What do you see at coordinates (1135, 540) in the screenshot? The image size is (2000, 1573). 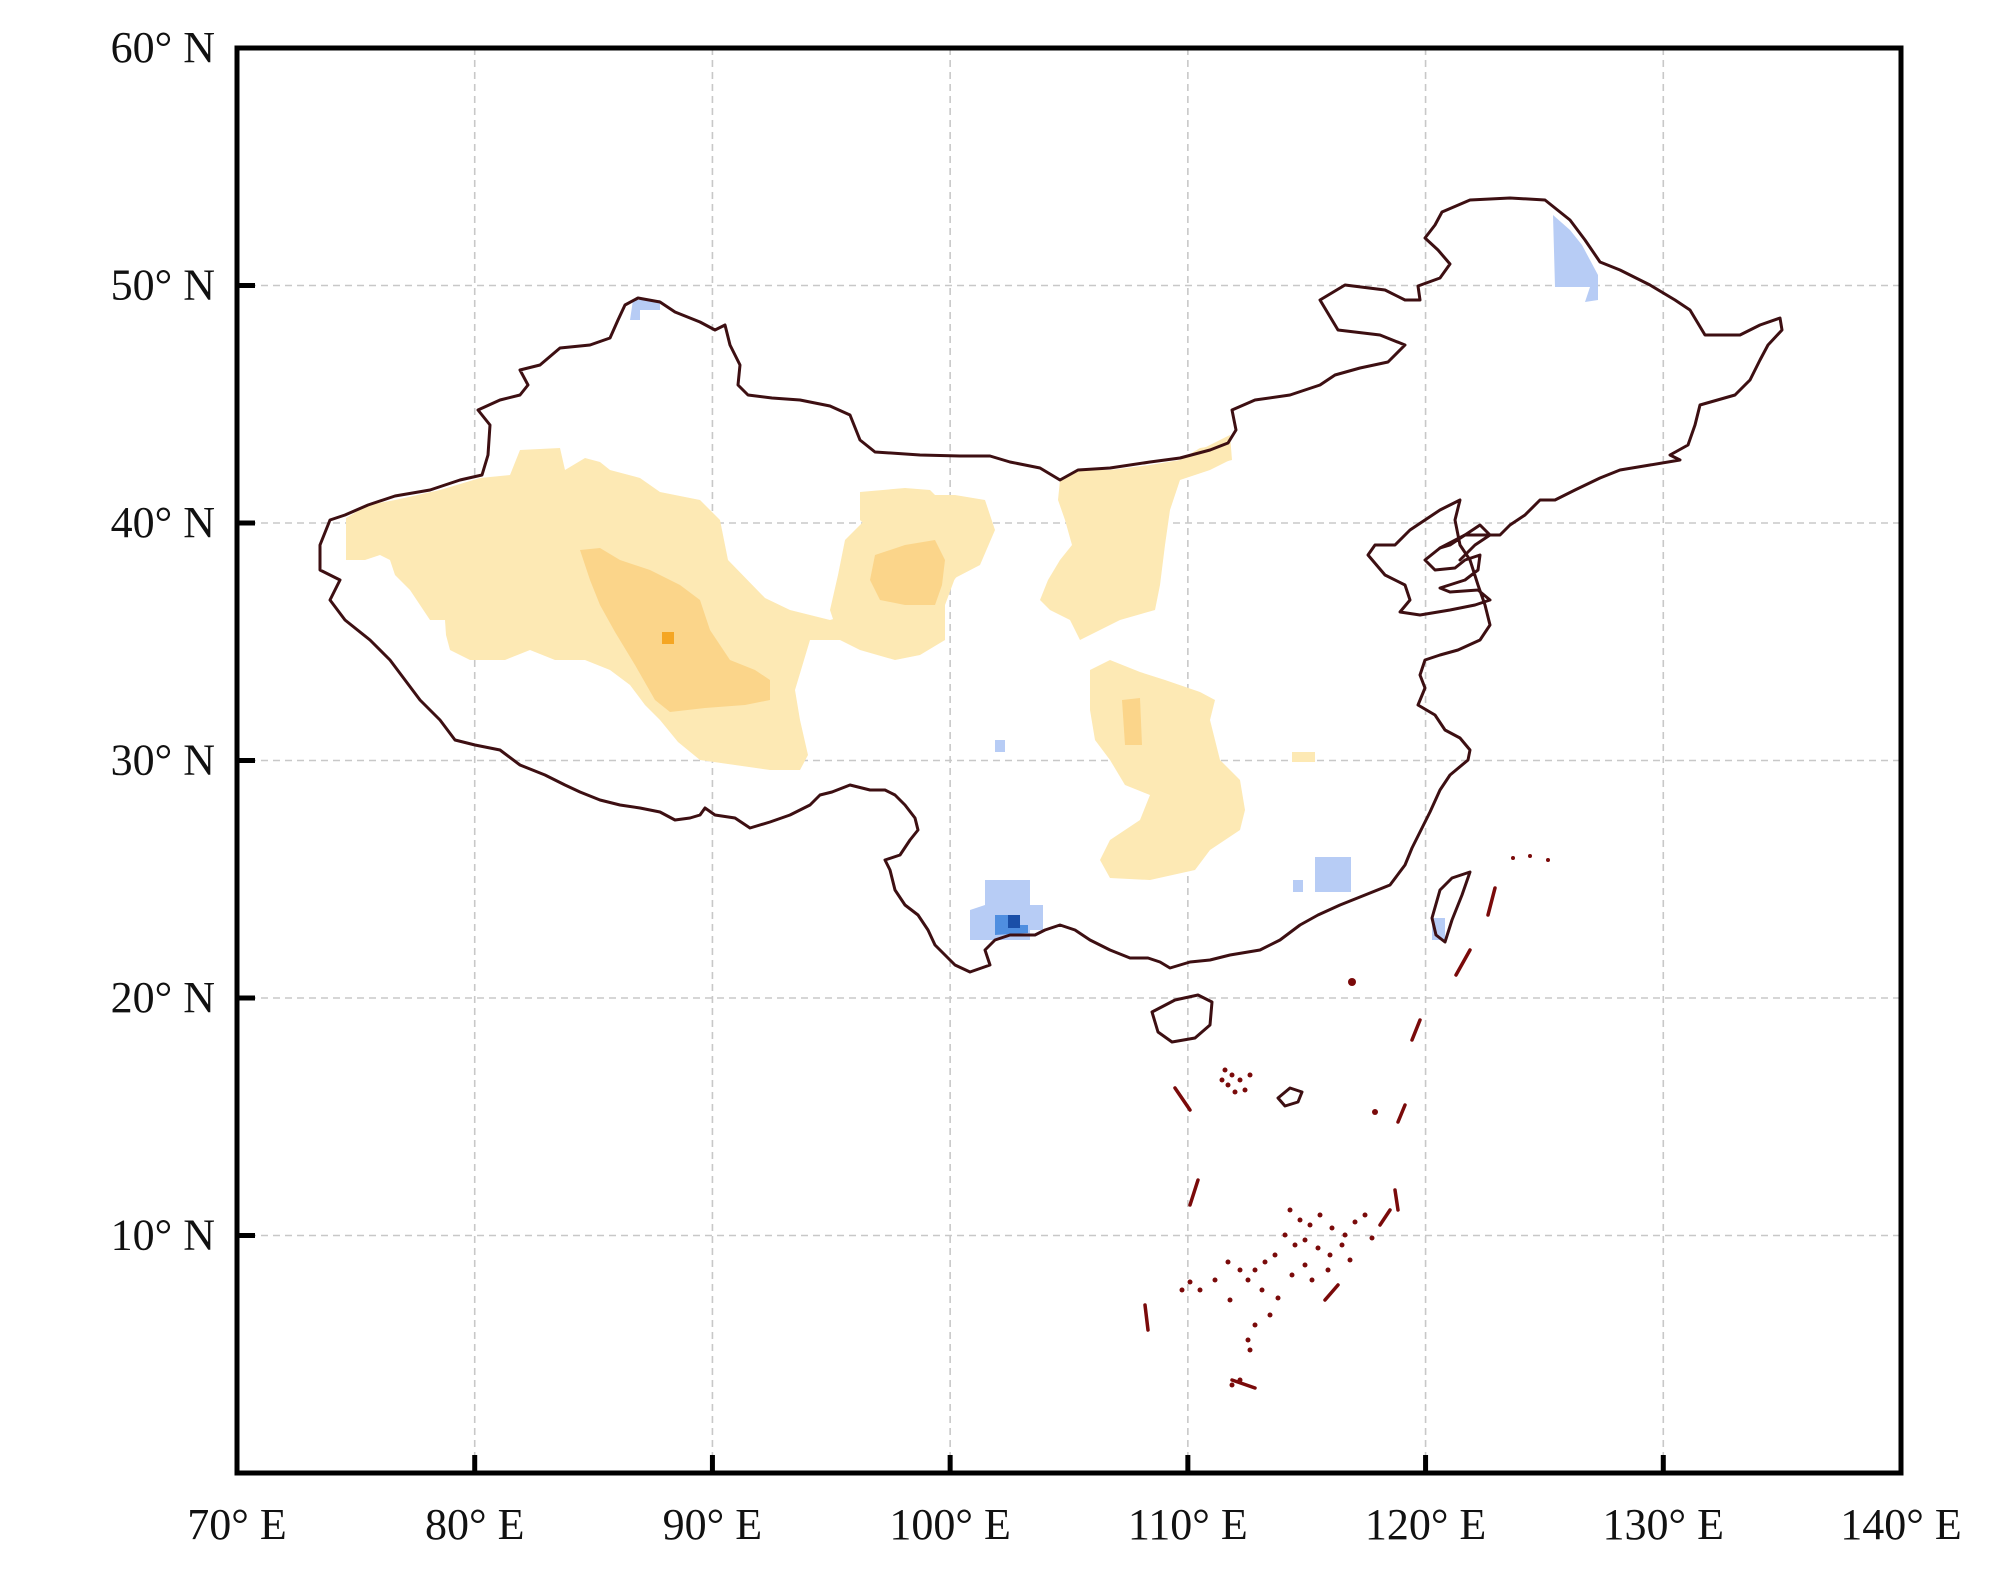 I see `shading-ordos-light` at bounding box center [1135, 540].